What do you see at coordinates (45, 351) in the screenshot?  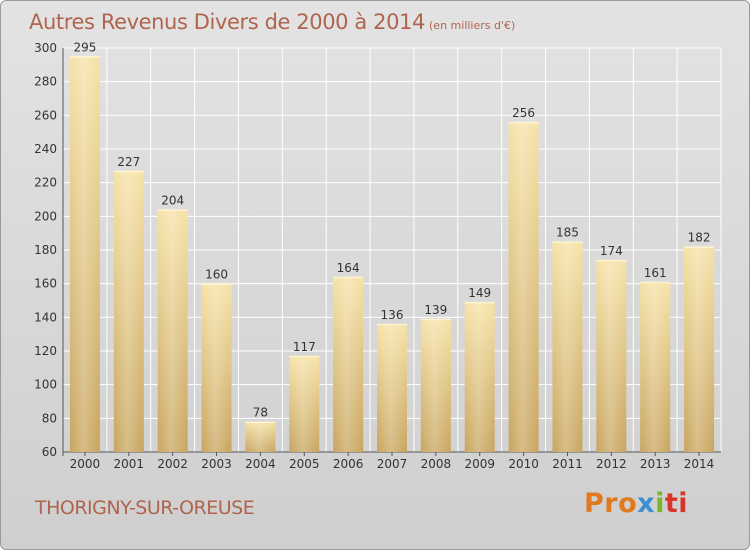 I see `y-tick-label: 120` at bounding box center [45, 351].